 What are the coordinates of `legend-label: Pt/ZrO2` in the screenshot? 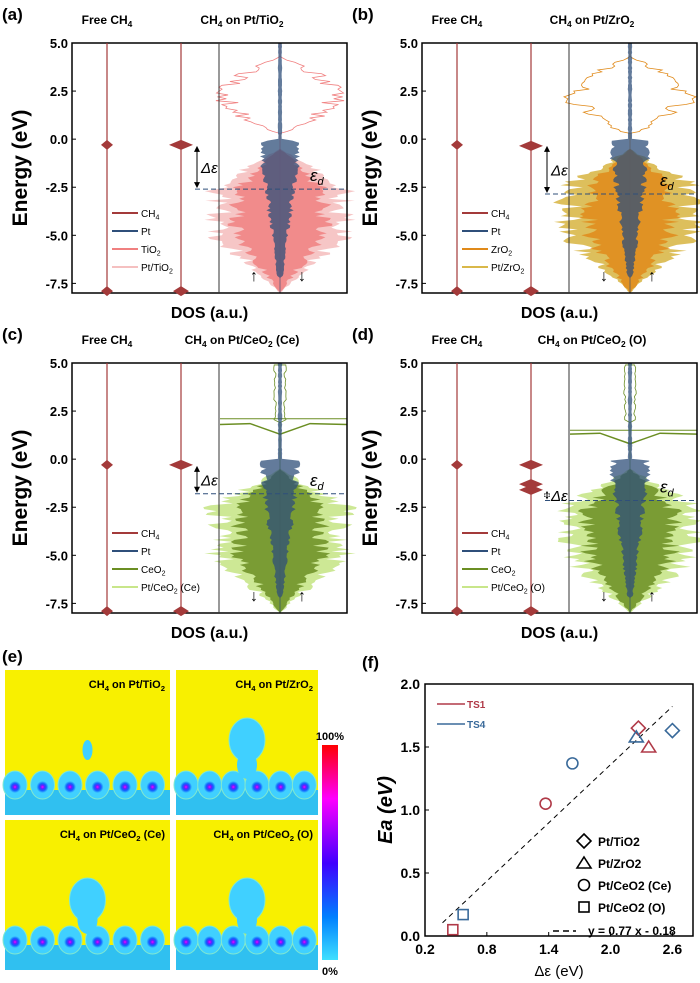 It's located at (507, 269).